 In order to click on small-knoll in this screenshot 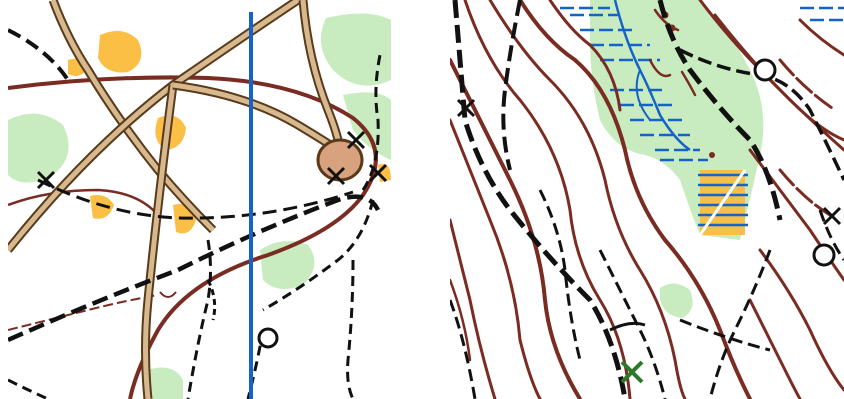, I will do `click(168, 294)`.